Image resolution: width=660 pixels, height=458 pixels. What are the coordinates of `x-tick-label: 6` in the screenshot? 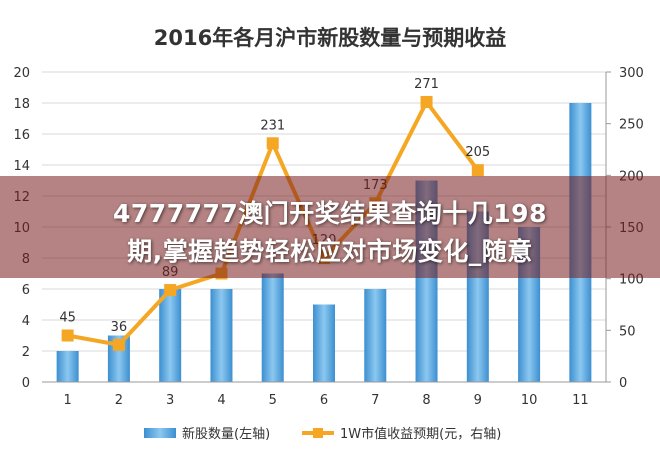 It's located at (324, 400).